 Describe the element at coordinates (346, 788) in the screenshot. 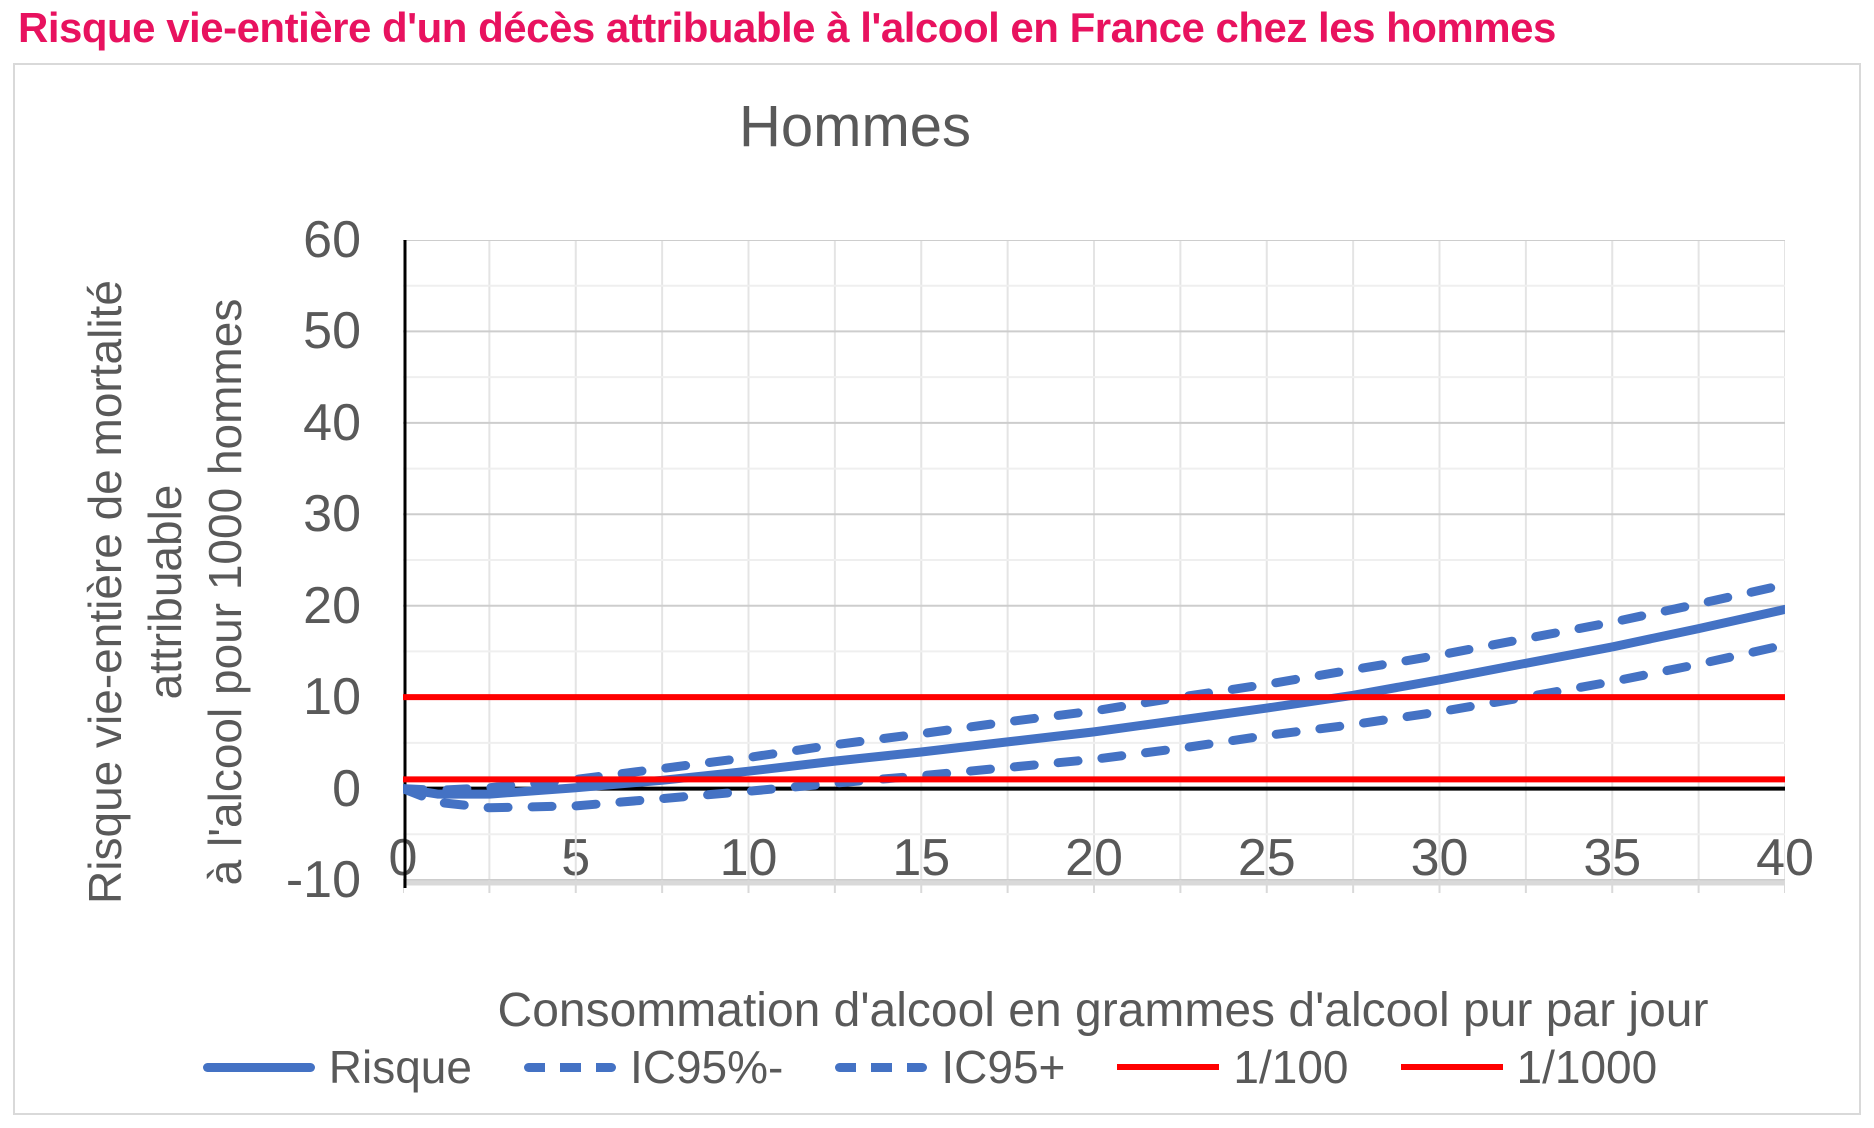

I see `y-tick-label: 0` at that location.